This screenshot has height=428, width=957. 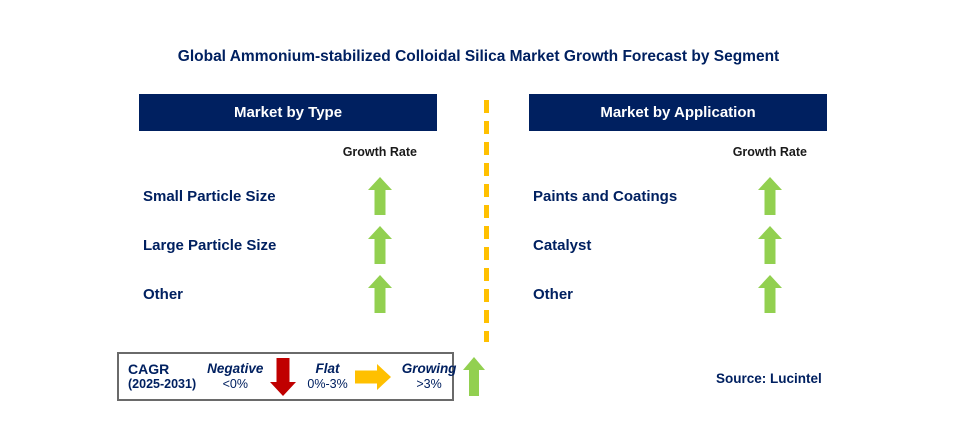 I want to click on segment-label: Catalyst, so click(x=562, y=245).